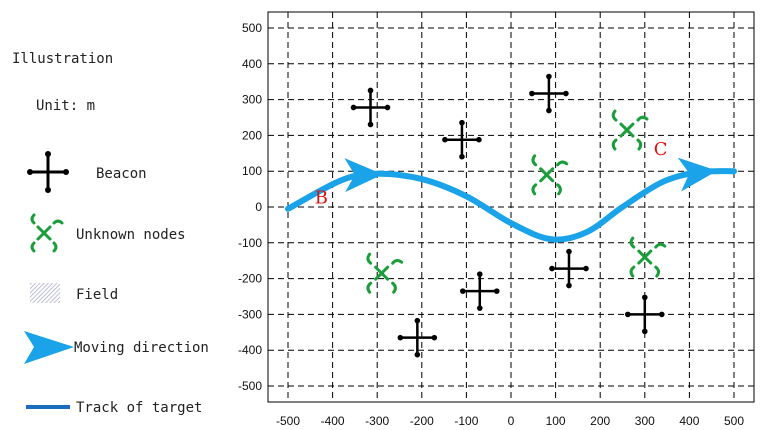  What do you see at coordinates (65, 106) in the screenshot?
I see `legend-unit: Unit: m` at bounding box center [65, 106].